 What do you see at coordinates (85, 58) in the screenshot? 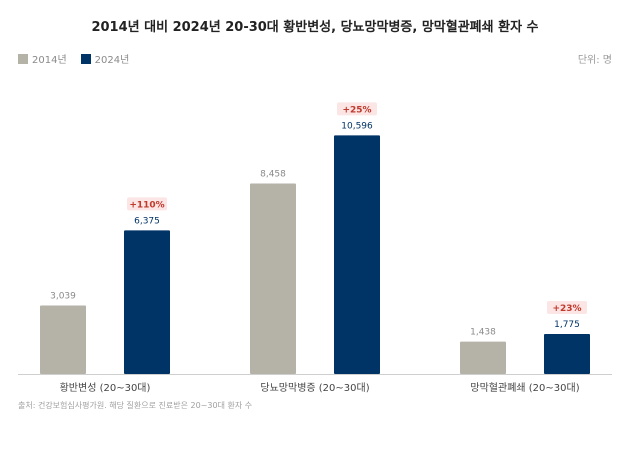
I see `legend-swatch-2024` at bounding box center [85, 58].